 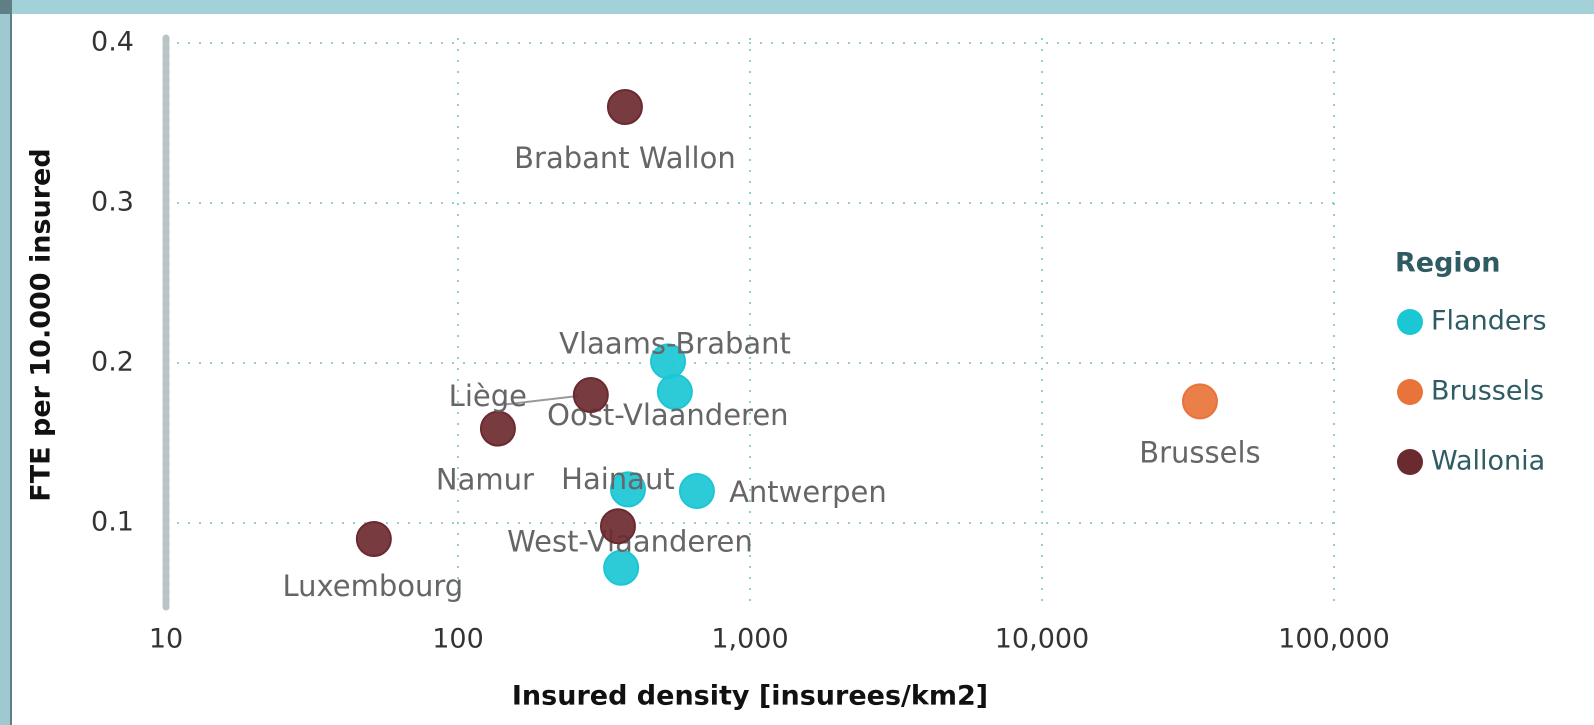 What do you see at coordinates (797, 7) in the screenshot?
I see `header-band` at bounding box center [797, 7].